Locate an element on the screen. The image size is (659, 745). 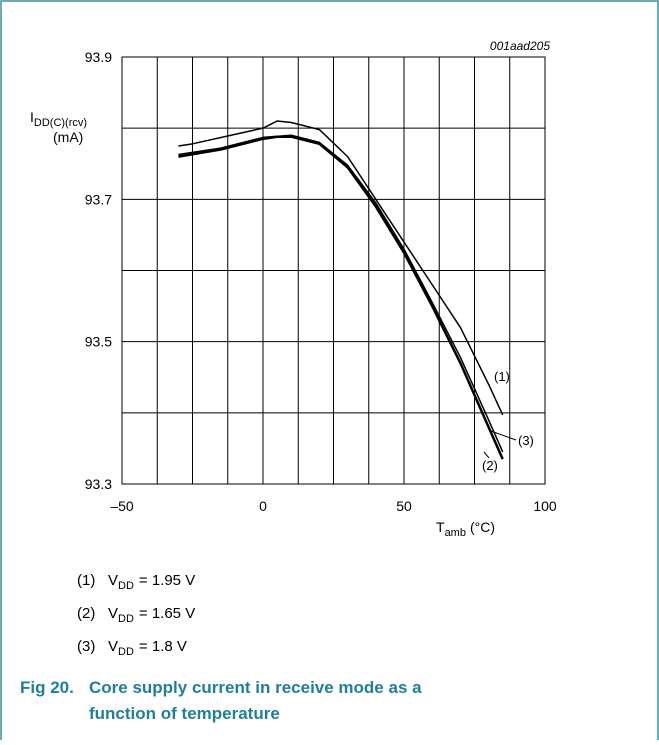
legend-key: (1) is located at coordinates (86, 580).